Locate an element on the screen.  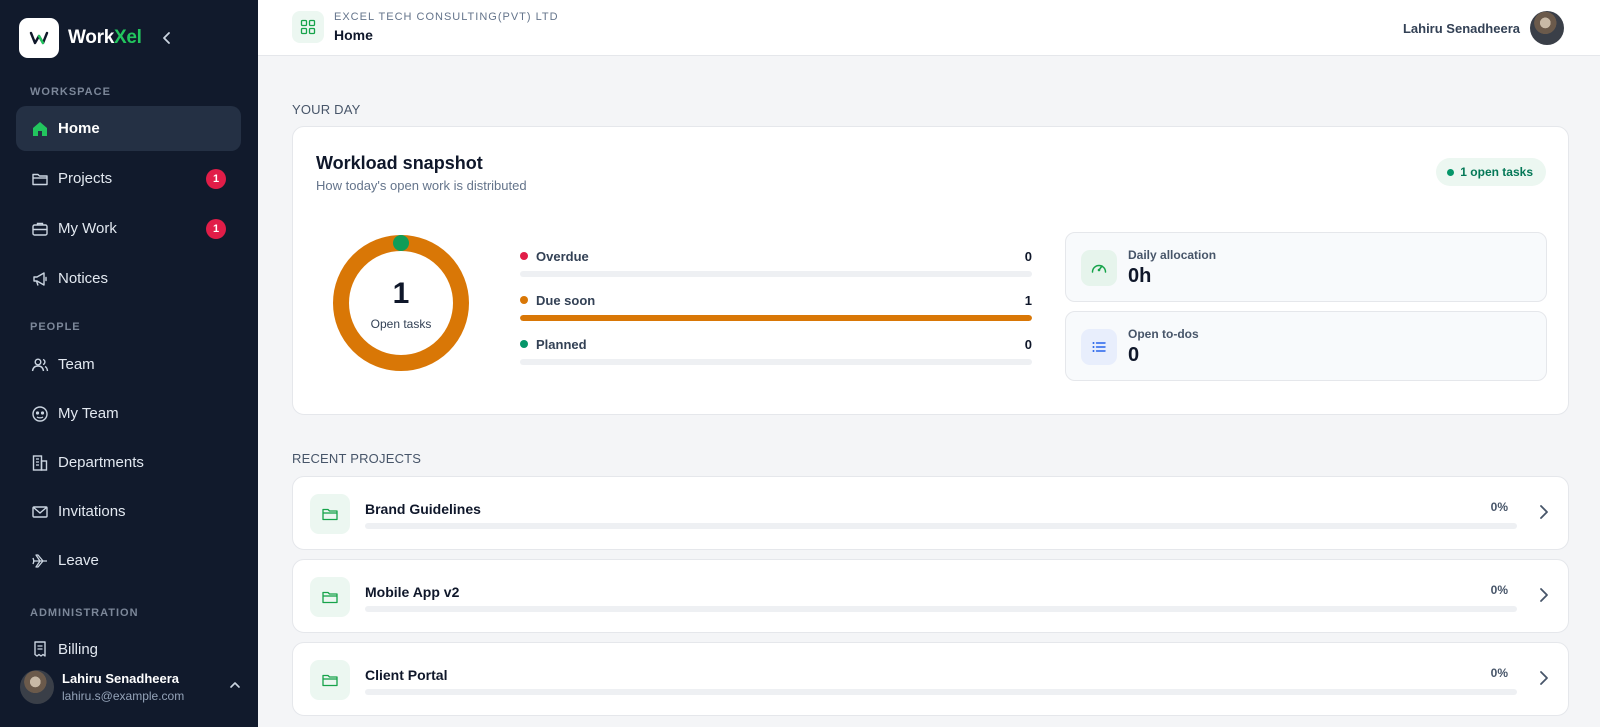
sidebar-item-label: Invitations is located at coordinates (92, 511).